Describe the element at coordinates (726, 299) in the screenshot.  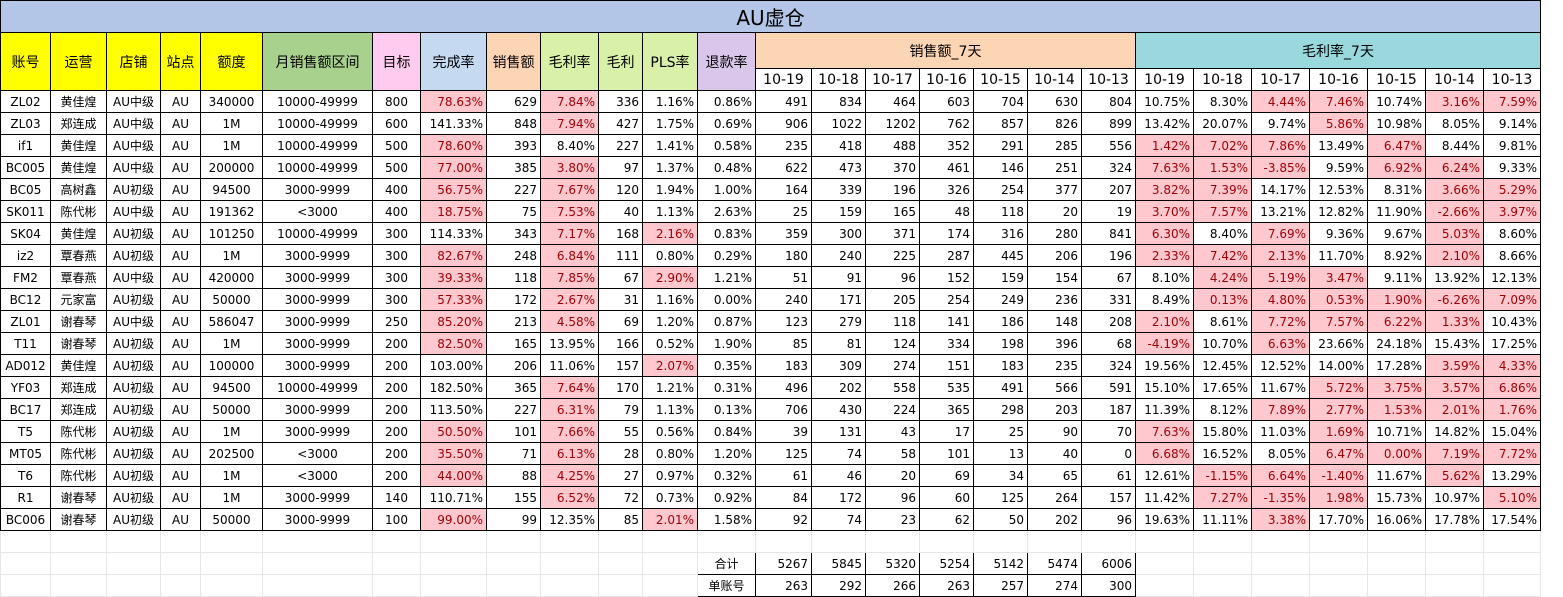
I see `cell-12: 0.00%` at that location.